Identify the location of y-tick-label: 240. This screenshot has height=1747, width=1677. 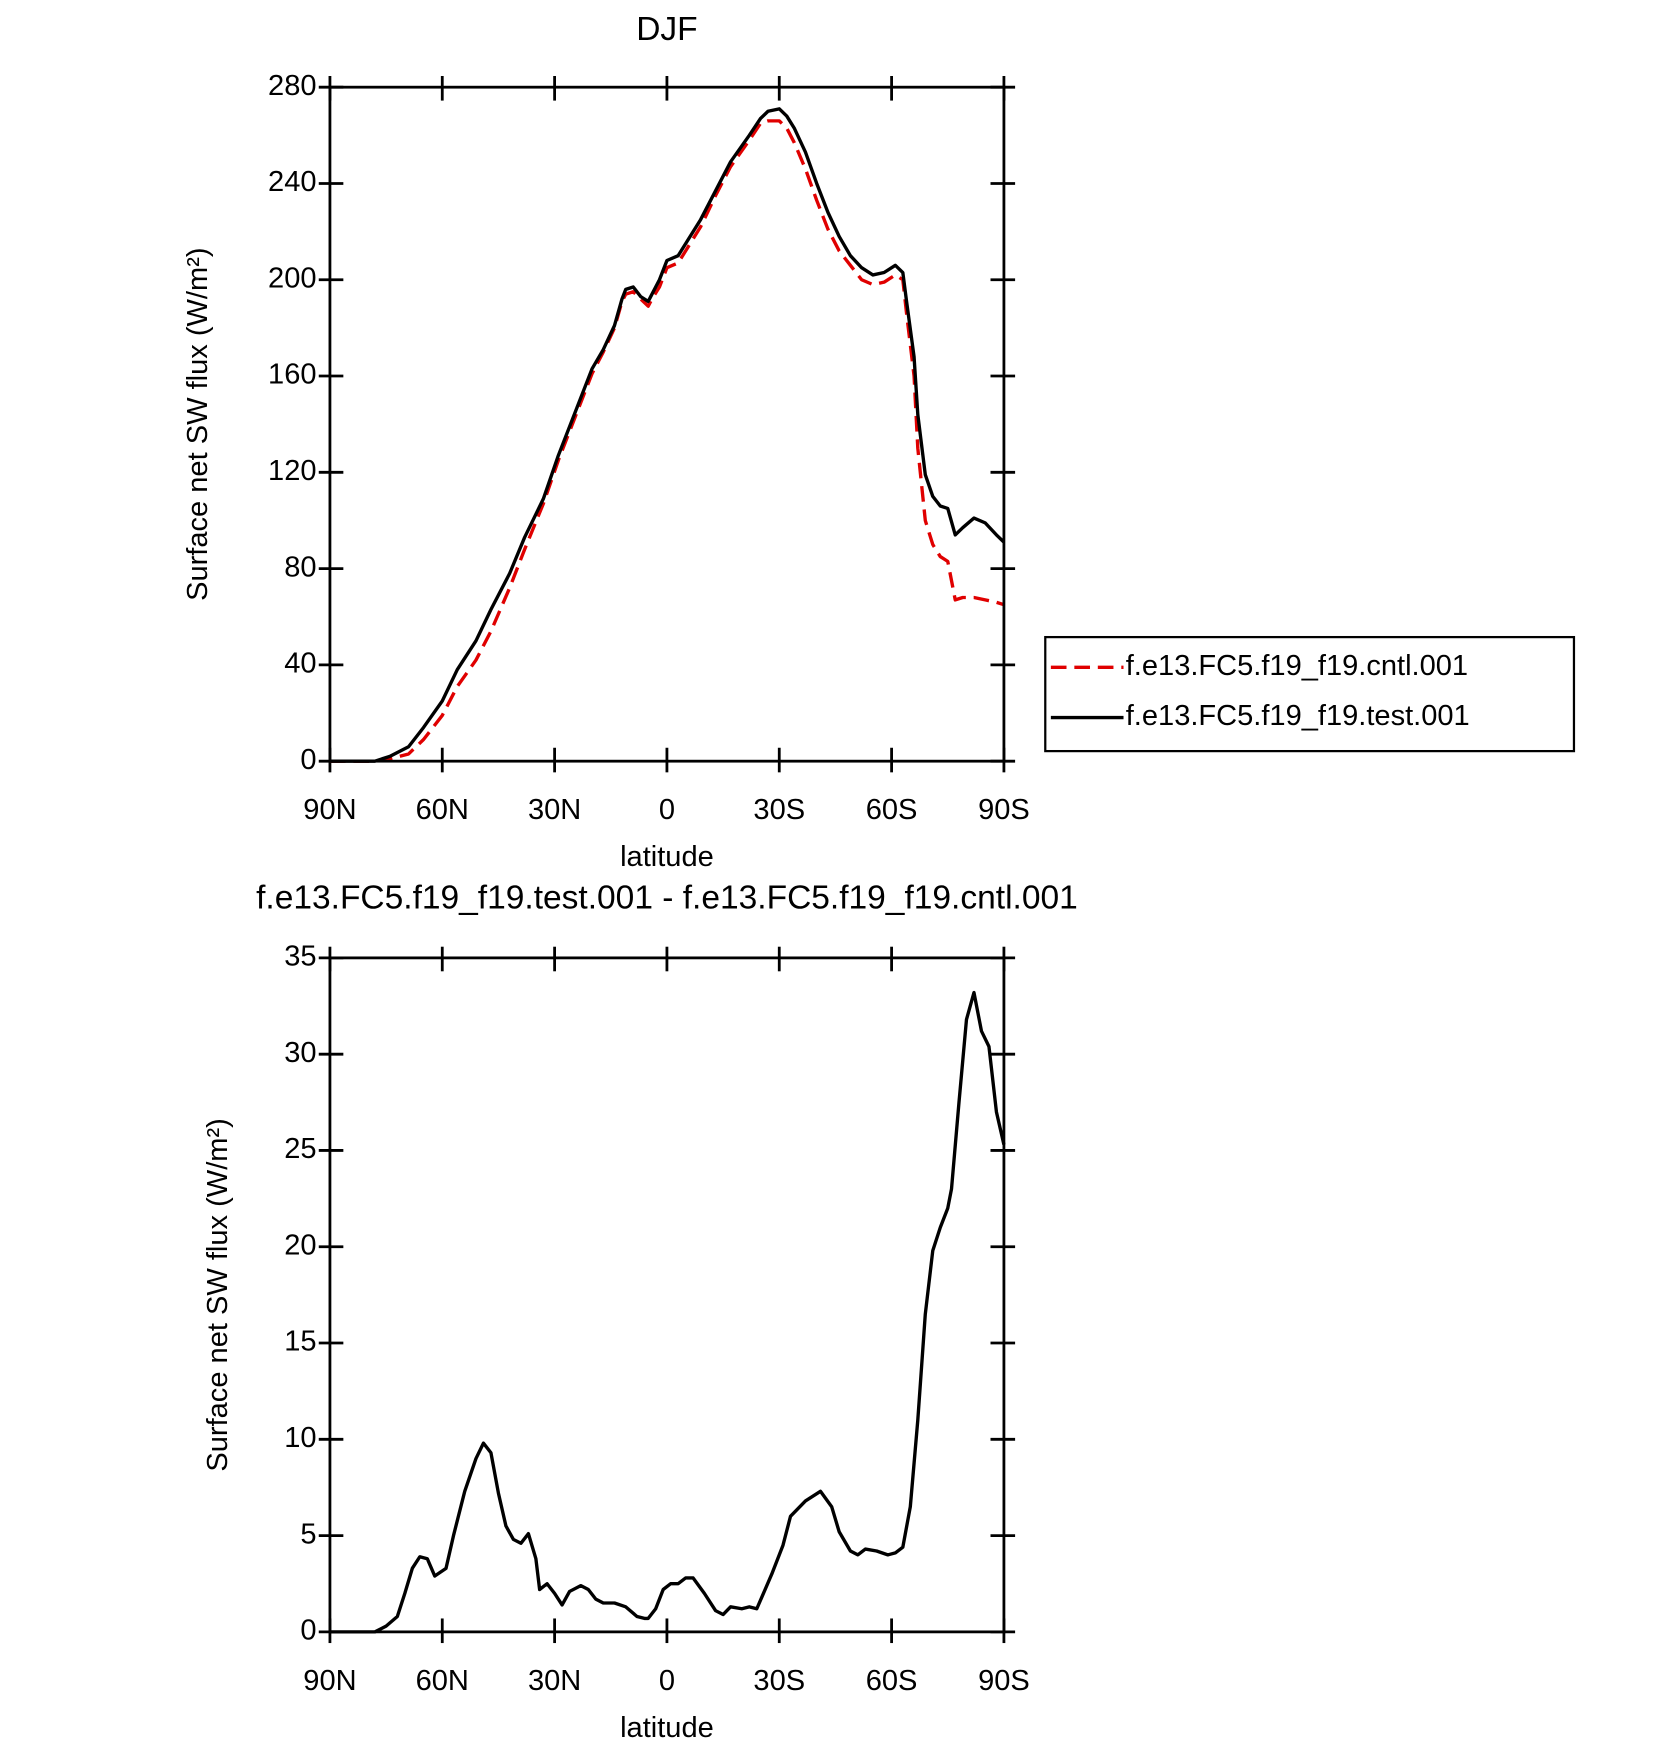
(292, 182).